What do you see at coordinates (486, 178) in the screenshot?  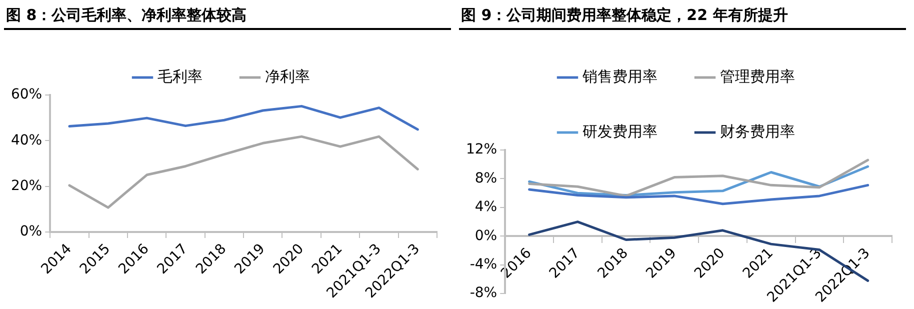 I see `y-tick-label: 8%` at bounding box center [486, 178].